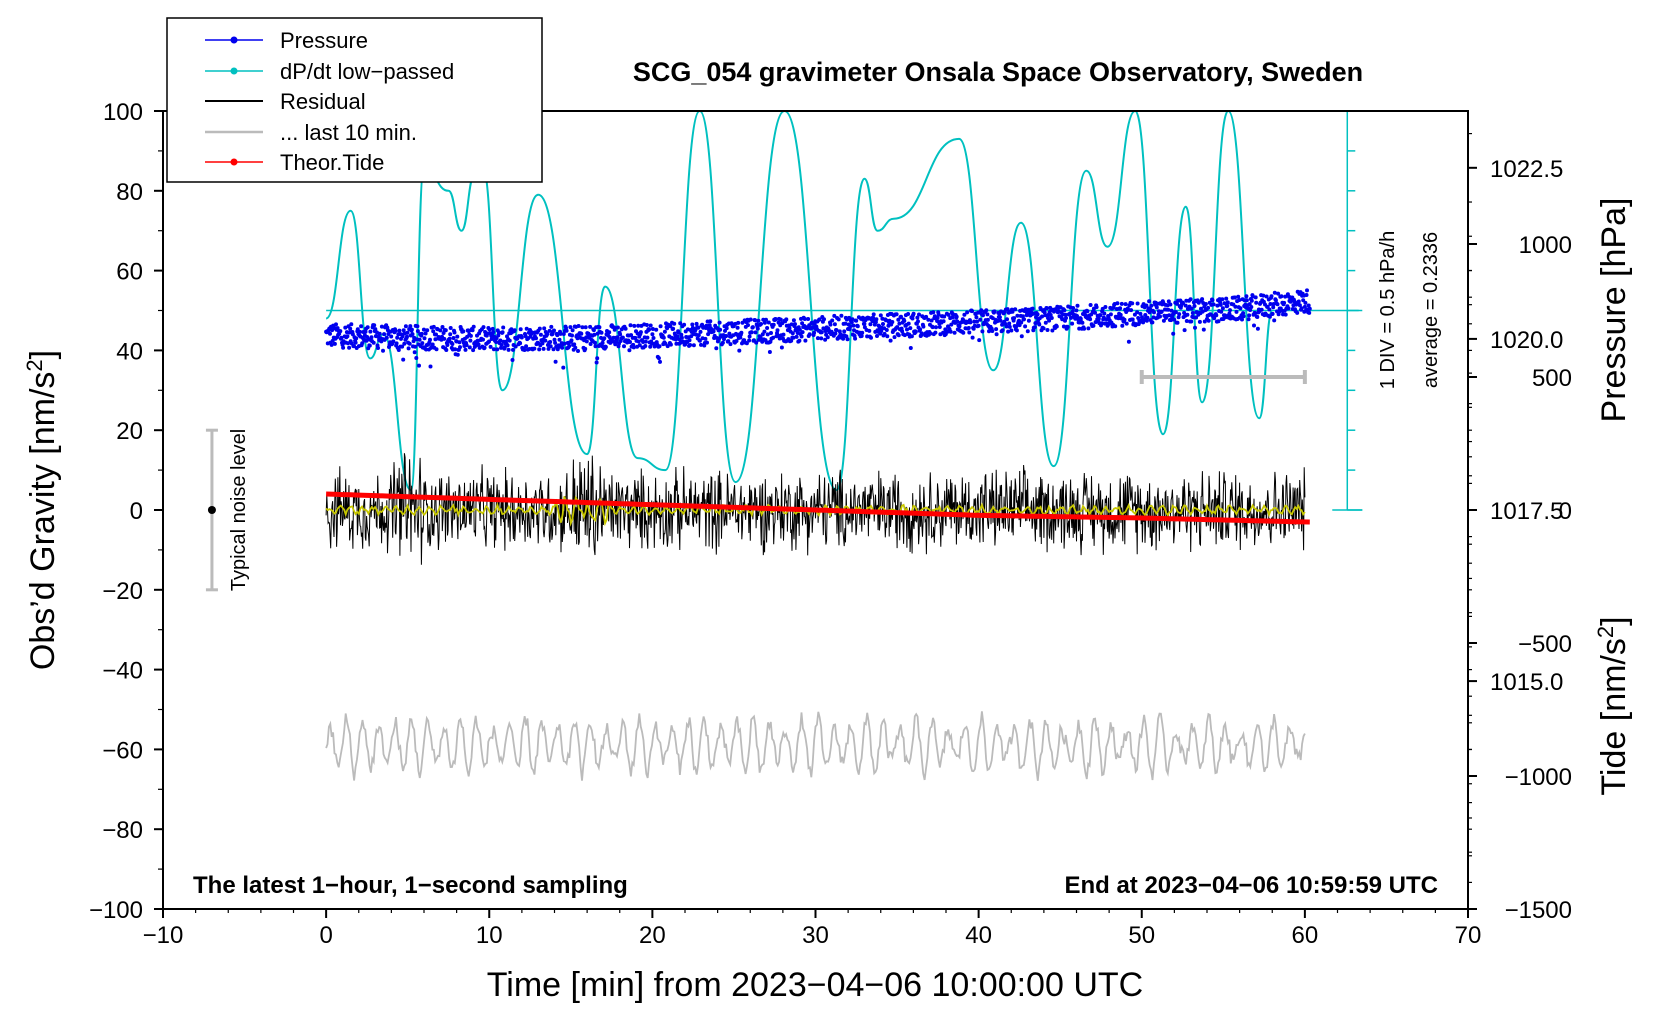  What do you see at coordinates (122, 750) in the screenshot?
I see `y-tick-label: −60` at bounding box center [122, 750].